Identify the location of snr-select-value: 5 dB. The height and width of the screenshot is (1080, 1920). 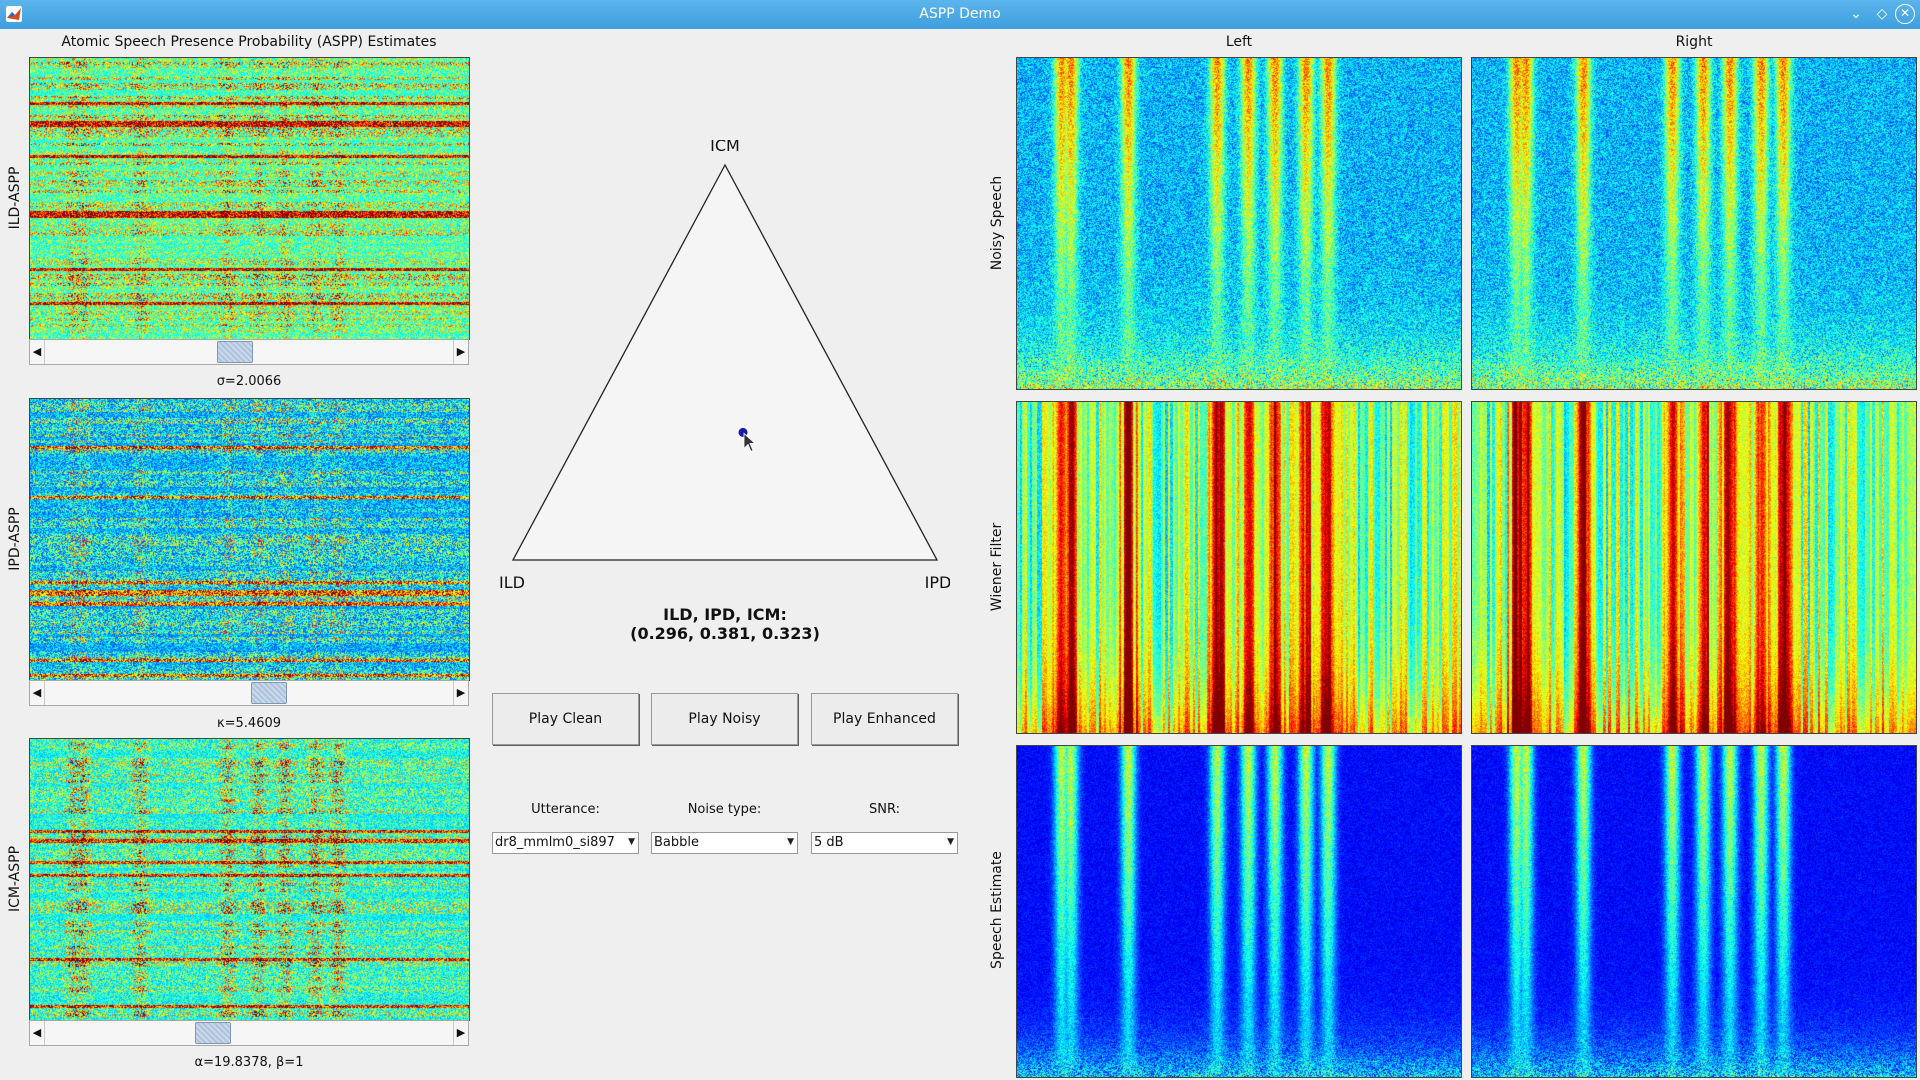
(829, 842).